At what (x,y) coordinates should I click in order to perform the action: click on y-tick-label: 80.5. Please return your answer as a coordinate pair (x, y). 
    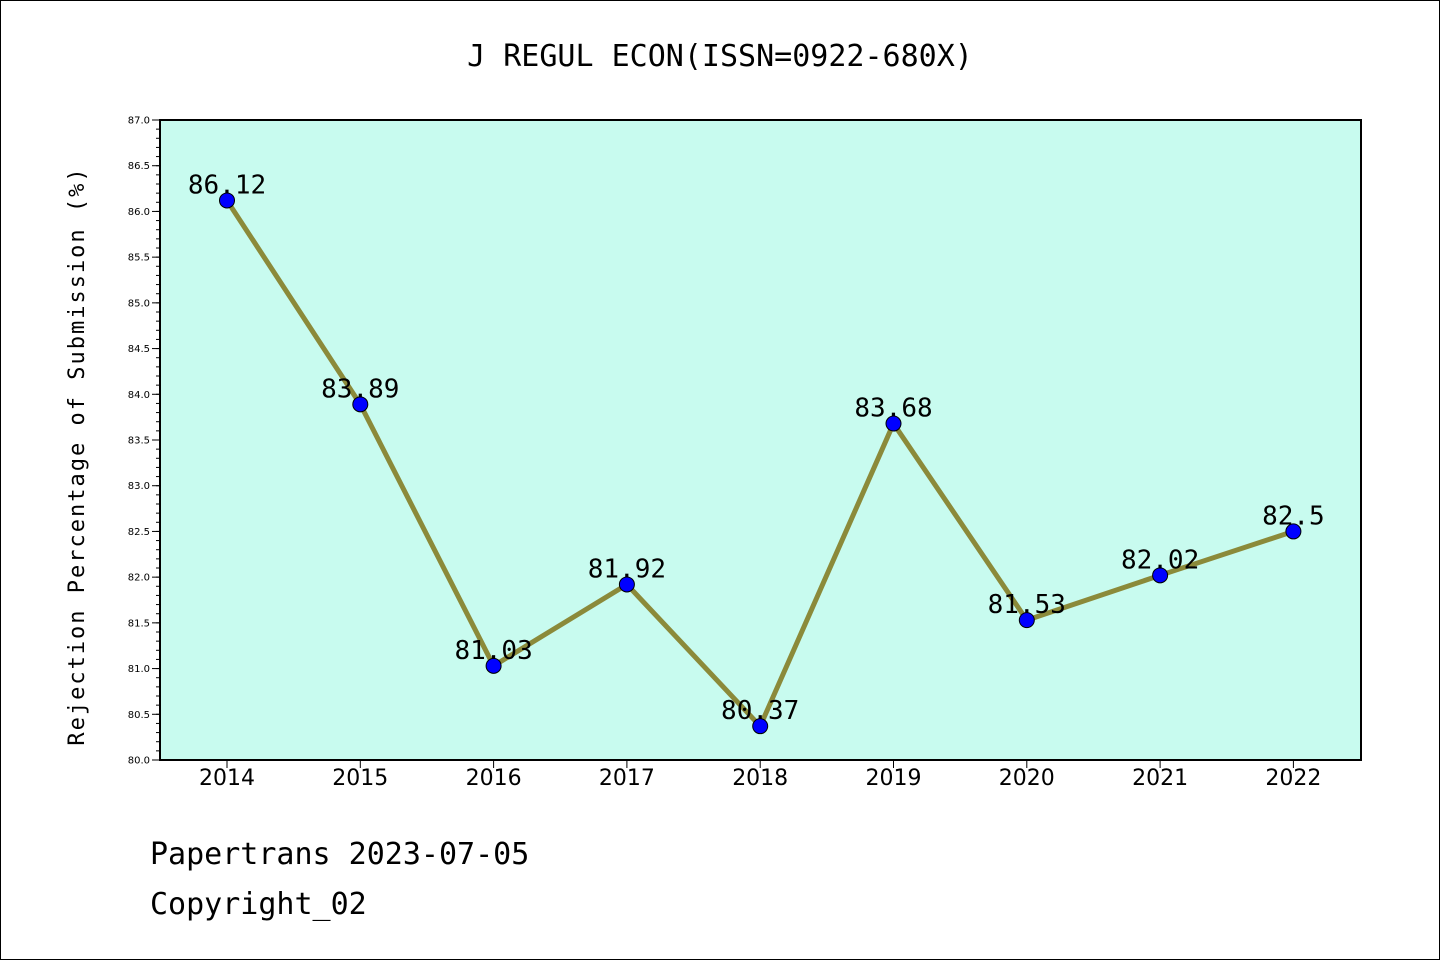
    Looking at the image, I should click on (139, 715).